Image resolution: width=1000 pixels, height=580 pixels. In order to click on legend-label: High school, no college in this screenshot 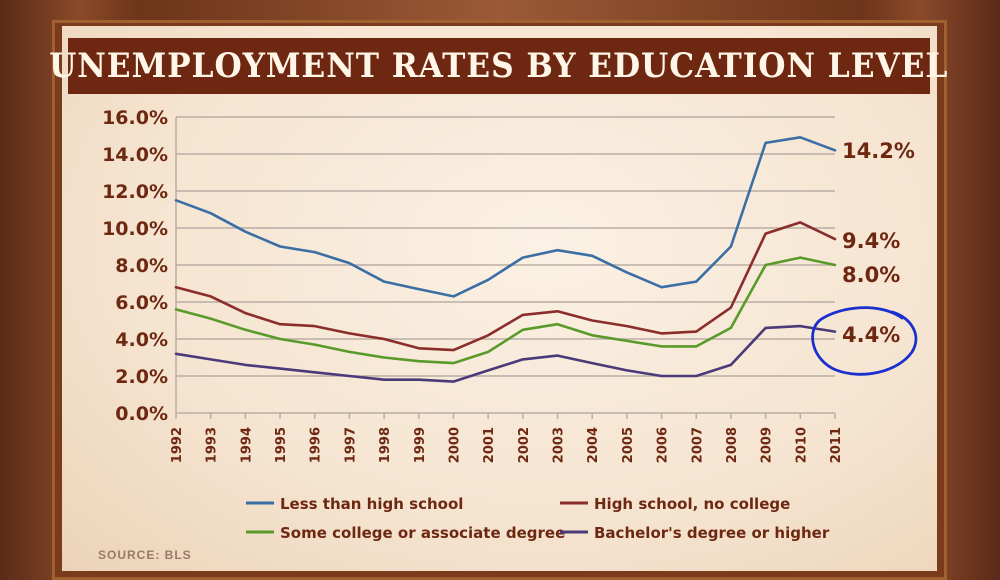, I will do `click(692, 504)`.